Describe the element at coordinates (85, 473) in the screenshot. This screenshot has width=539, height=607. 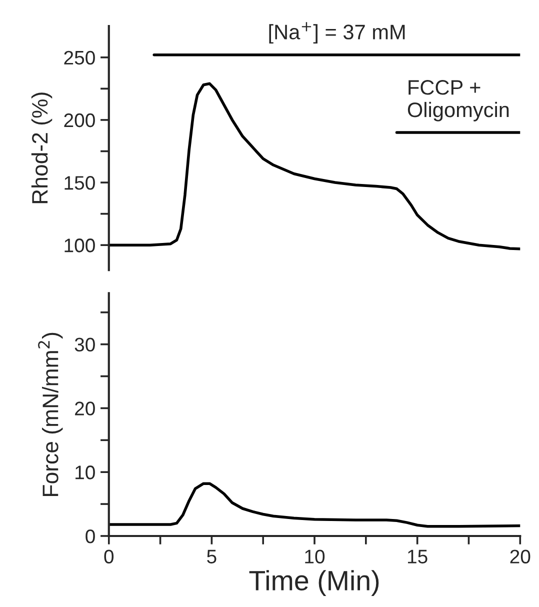
I see `y-tick-label: 10` at that location.